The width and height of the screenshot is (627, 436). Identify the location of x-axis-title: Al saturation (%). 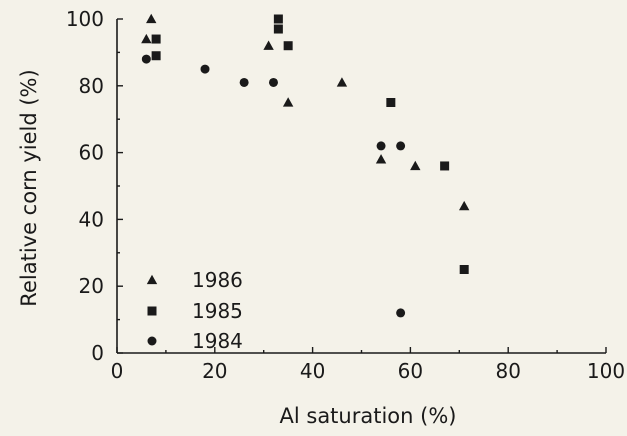
(368, 416).